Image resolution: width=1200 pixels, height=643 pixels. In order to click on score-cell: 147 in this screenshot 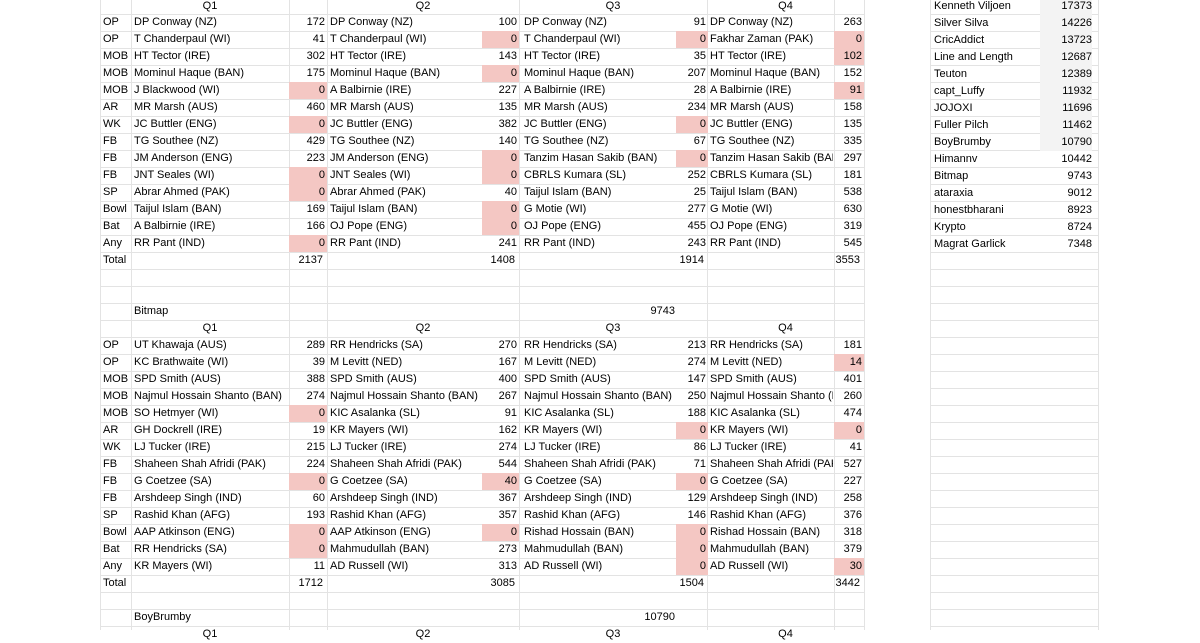, I will do `click(696, 379)`.